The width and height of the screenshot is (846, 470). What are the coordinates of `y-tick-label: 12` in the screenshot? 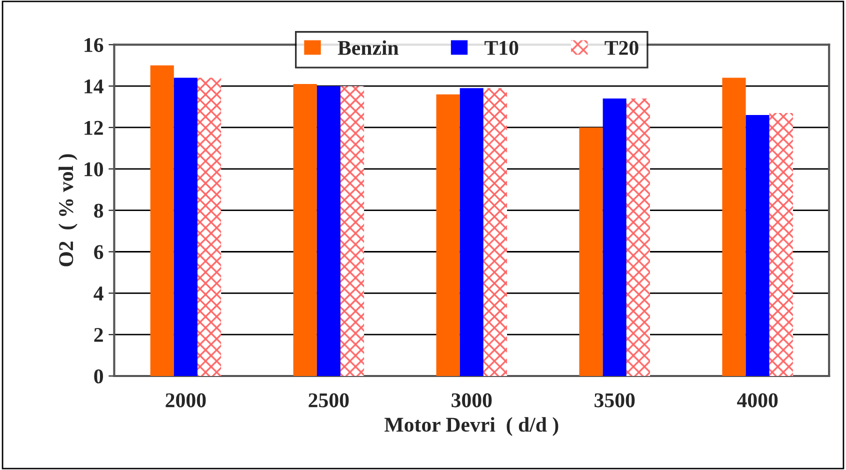 It's located at (93, 127).